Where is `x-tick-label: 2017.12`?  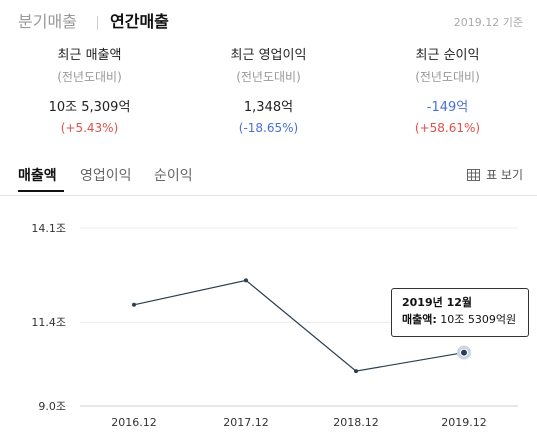 x-tick-label: 2017.12 is located at coordinates (246, 422).